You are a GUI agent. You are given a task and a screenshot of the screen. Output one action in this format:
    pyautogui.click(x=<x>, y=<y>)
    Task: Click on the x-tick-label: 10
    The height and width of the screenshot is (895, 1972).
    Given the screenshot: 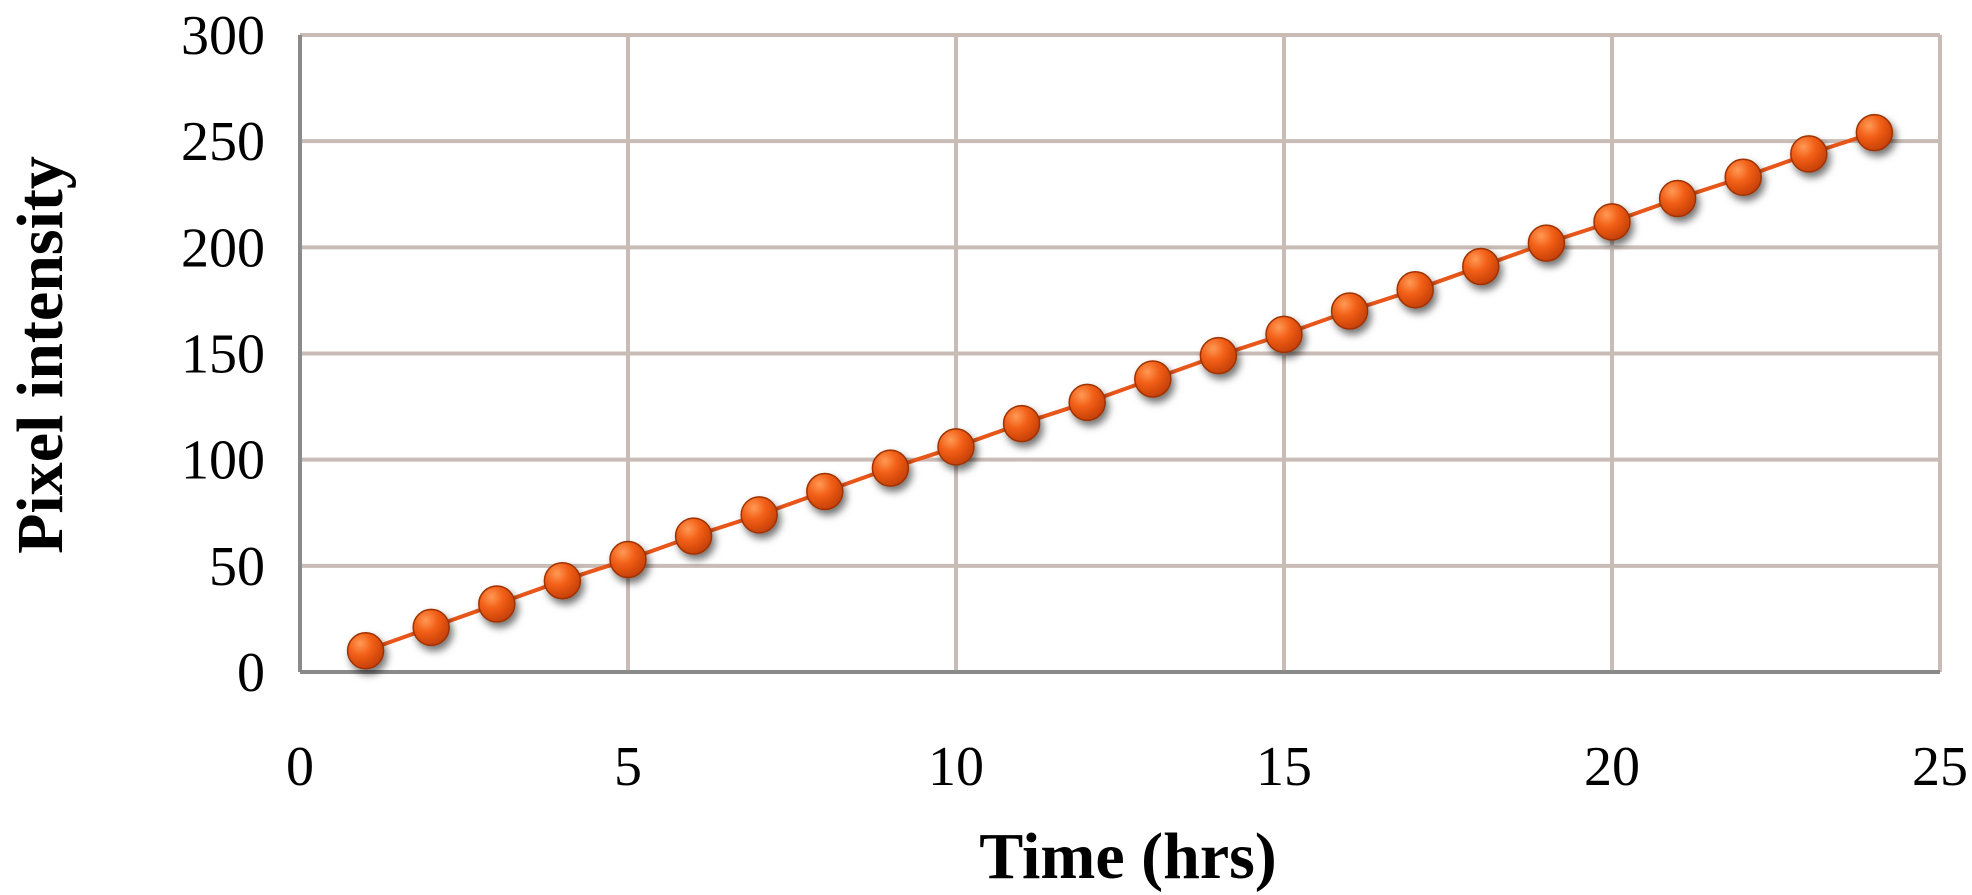 What is the action you would take?
    pyautogui.click(x=956, y=767)
    